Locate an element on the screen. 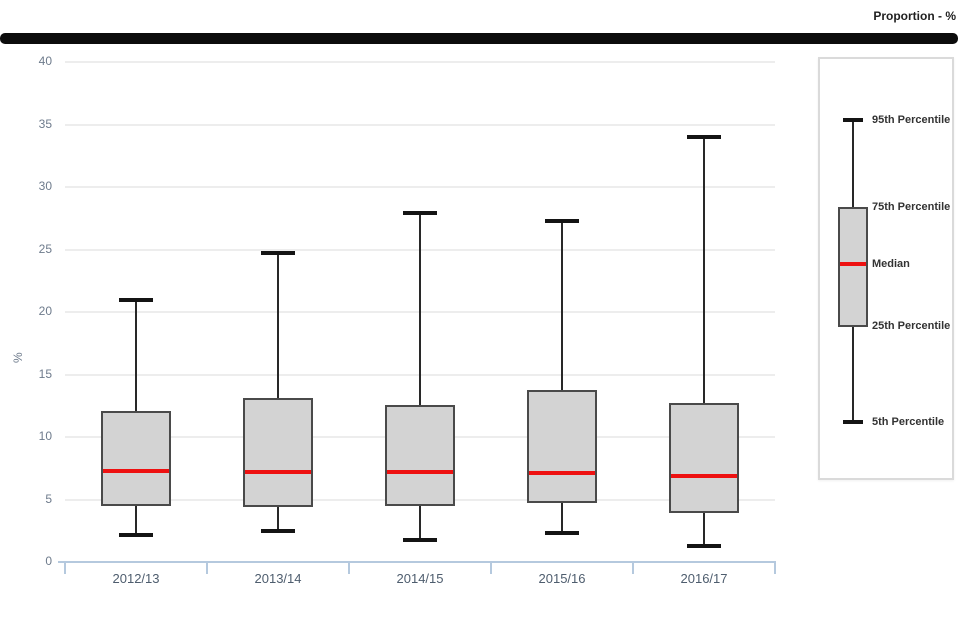  y-tick-label-10: 10 is located at coordinates (45, 436).